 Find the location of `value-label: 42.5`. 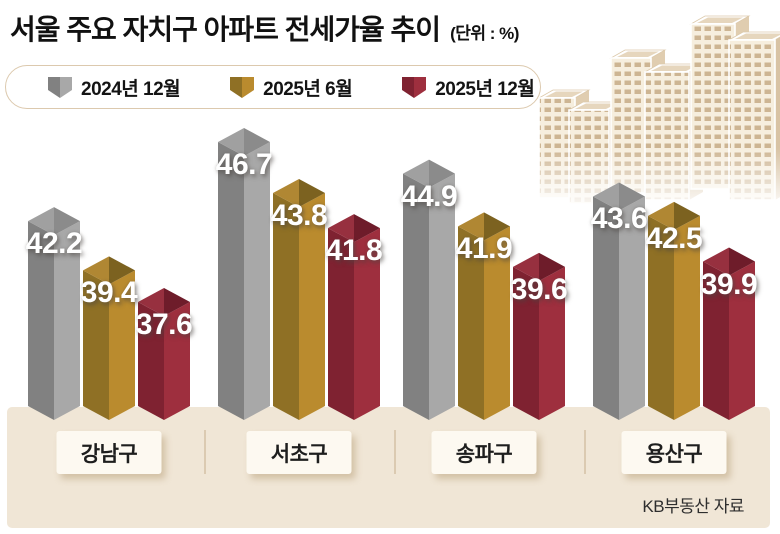

value-label: 42.5 is located at coordinates (674, 238).